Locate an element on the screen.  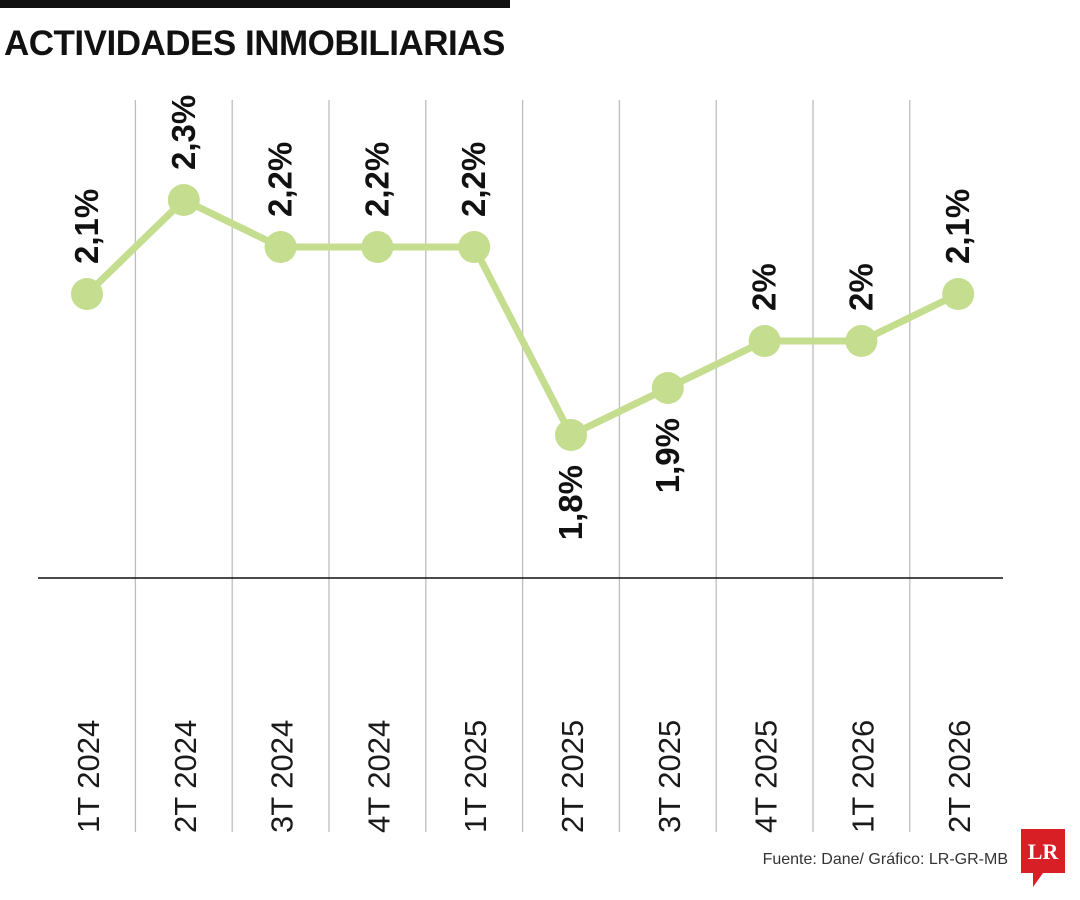
x-tick-label: 4T 2024 is located at coordinates (378, 776).